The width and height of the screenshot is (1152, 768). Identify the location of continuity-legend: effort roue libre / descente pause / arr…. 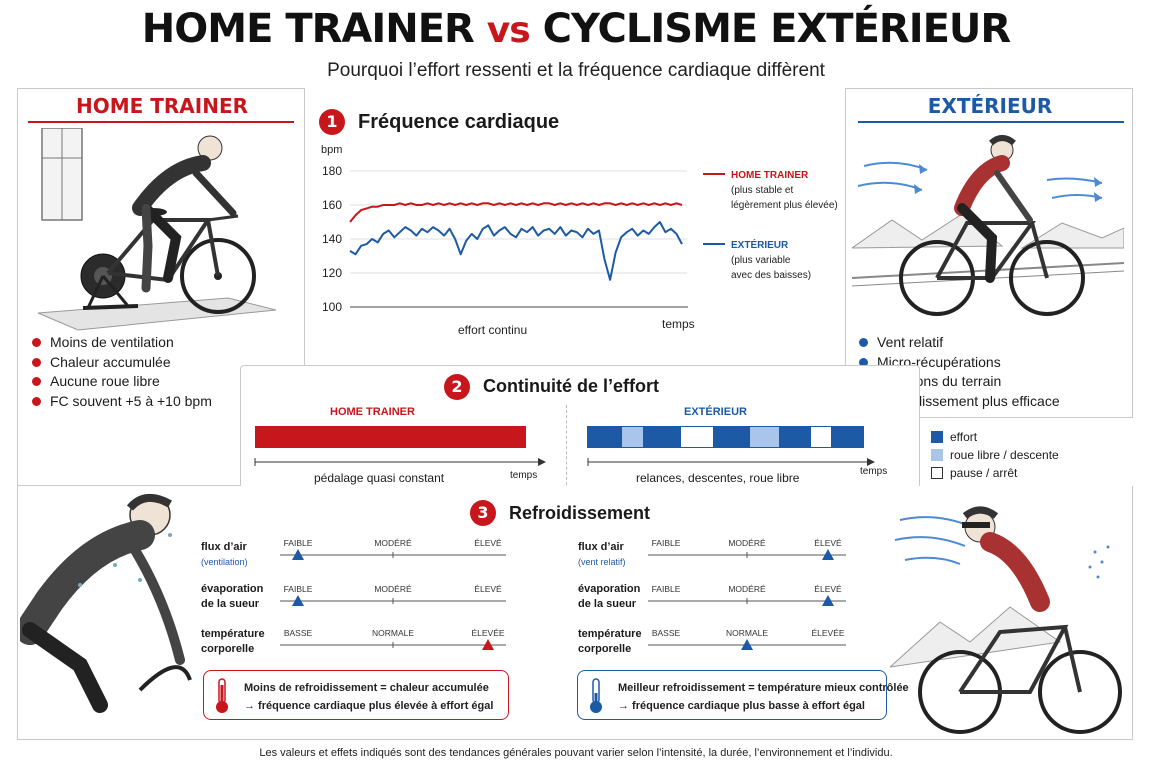
(994, 455).